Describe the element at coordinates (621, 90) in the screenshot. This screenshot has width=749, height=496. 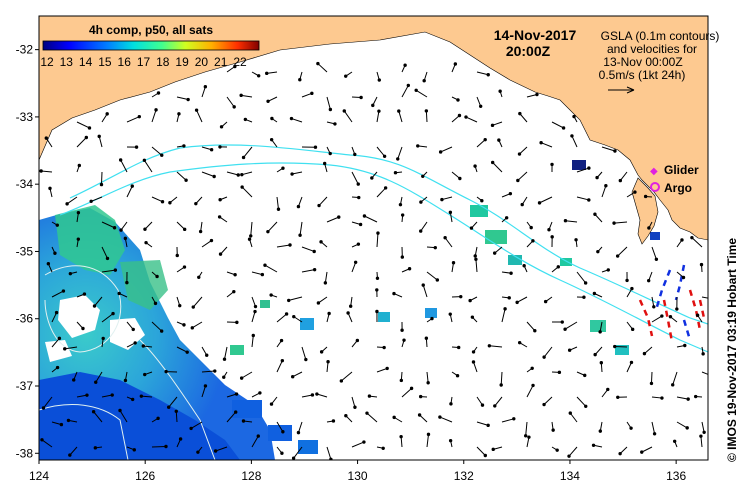
I see `scale-arrow` at that location.